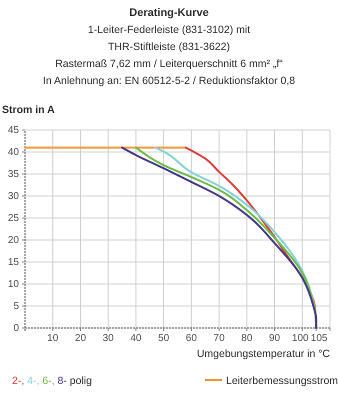  I want to click on x-tick-label: 30, so click(108, 338).